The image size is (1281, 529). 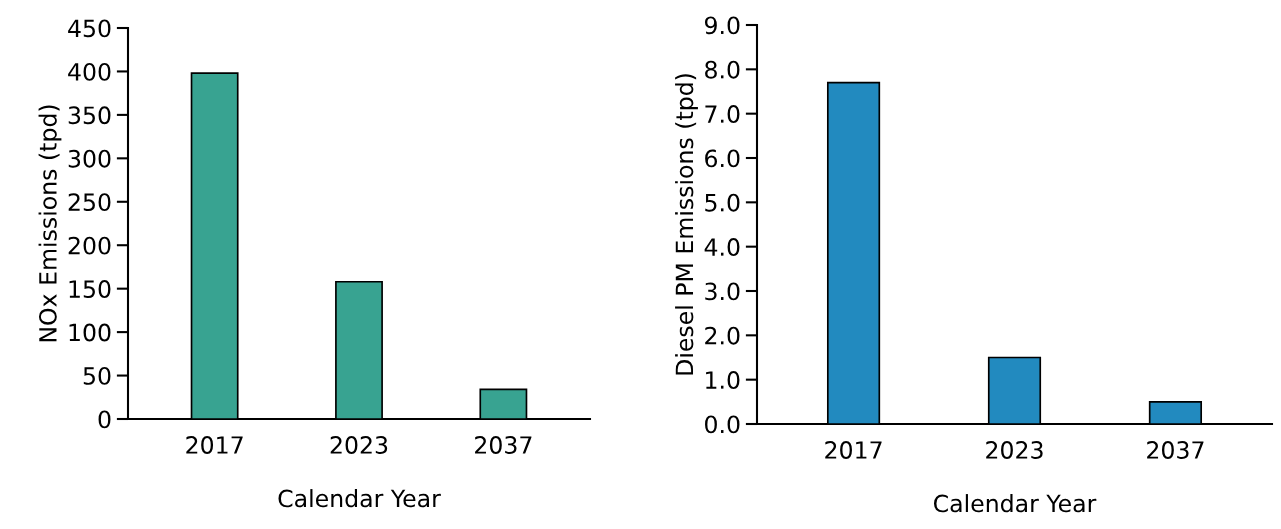 I want to click on y-tick-label: 2.0, so click(x=722, y=335).